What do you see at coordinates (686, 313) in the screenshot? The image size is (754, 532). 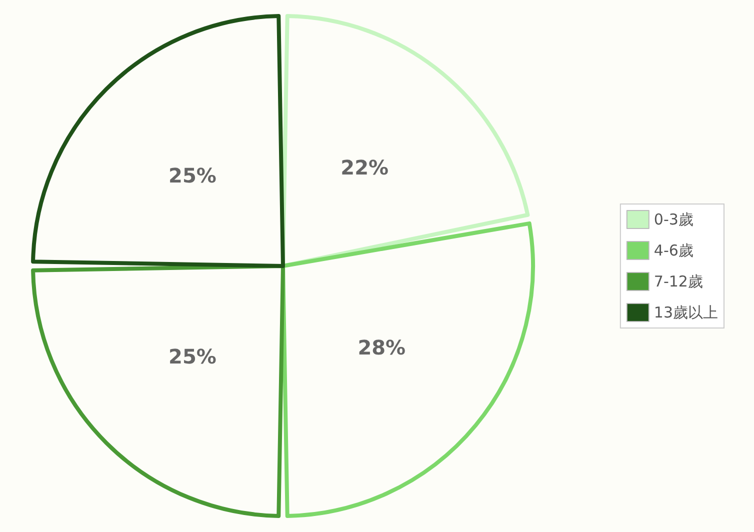 I see `legend-label: 13歲以上` at bounding box center [686, 313].